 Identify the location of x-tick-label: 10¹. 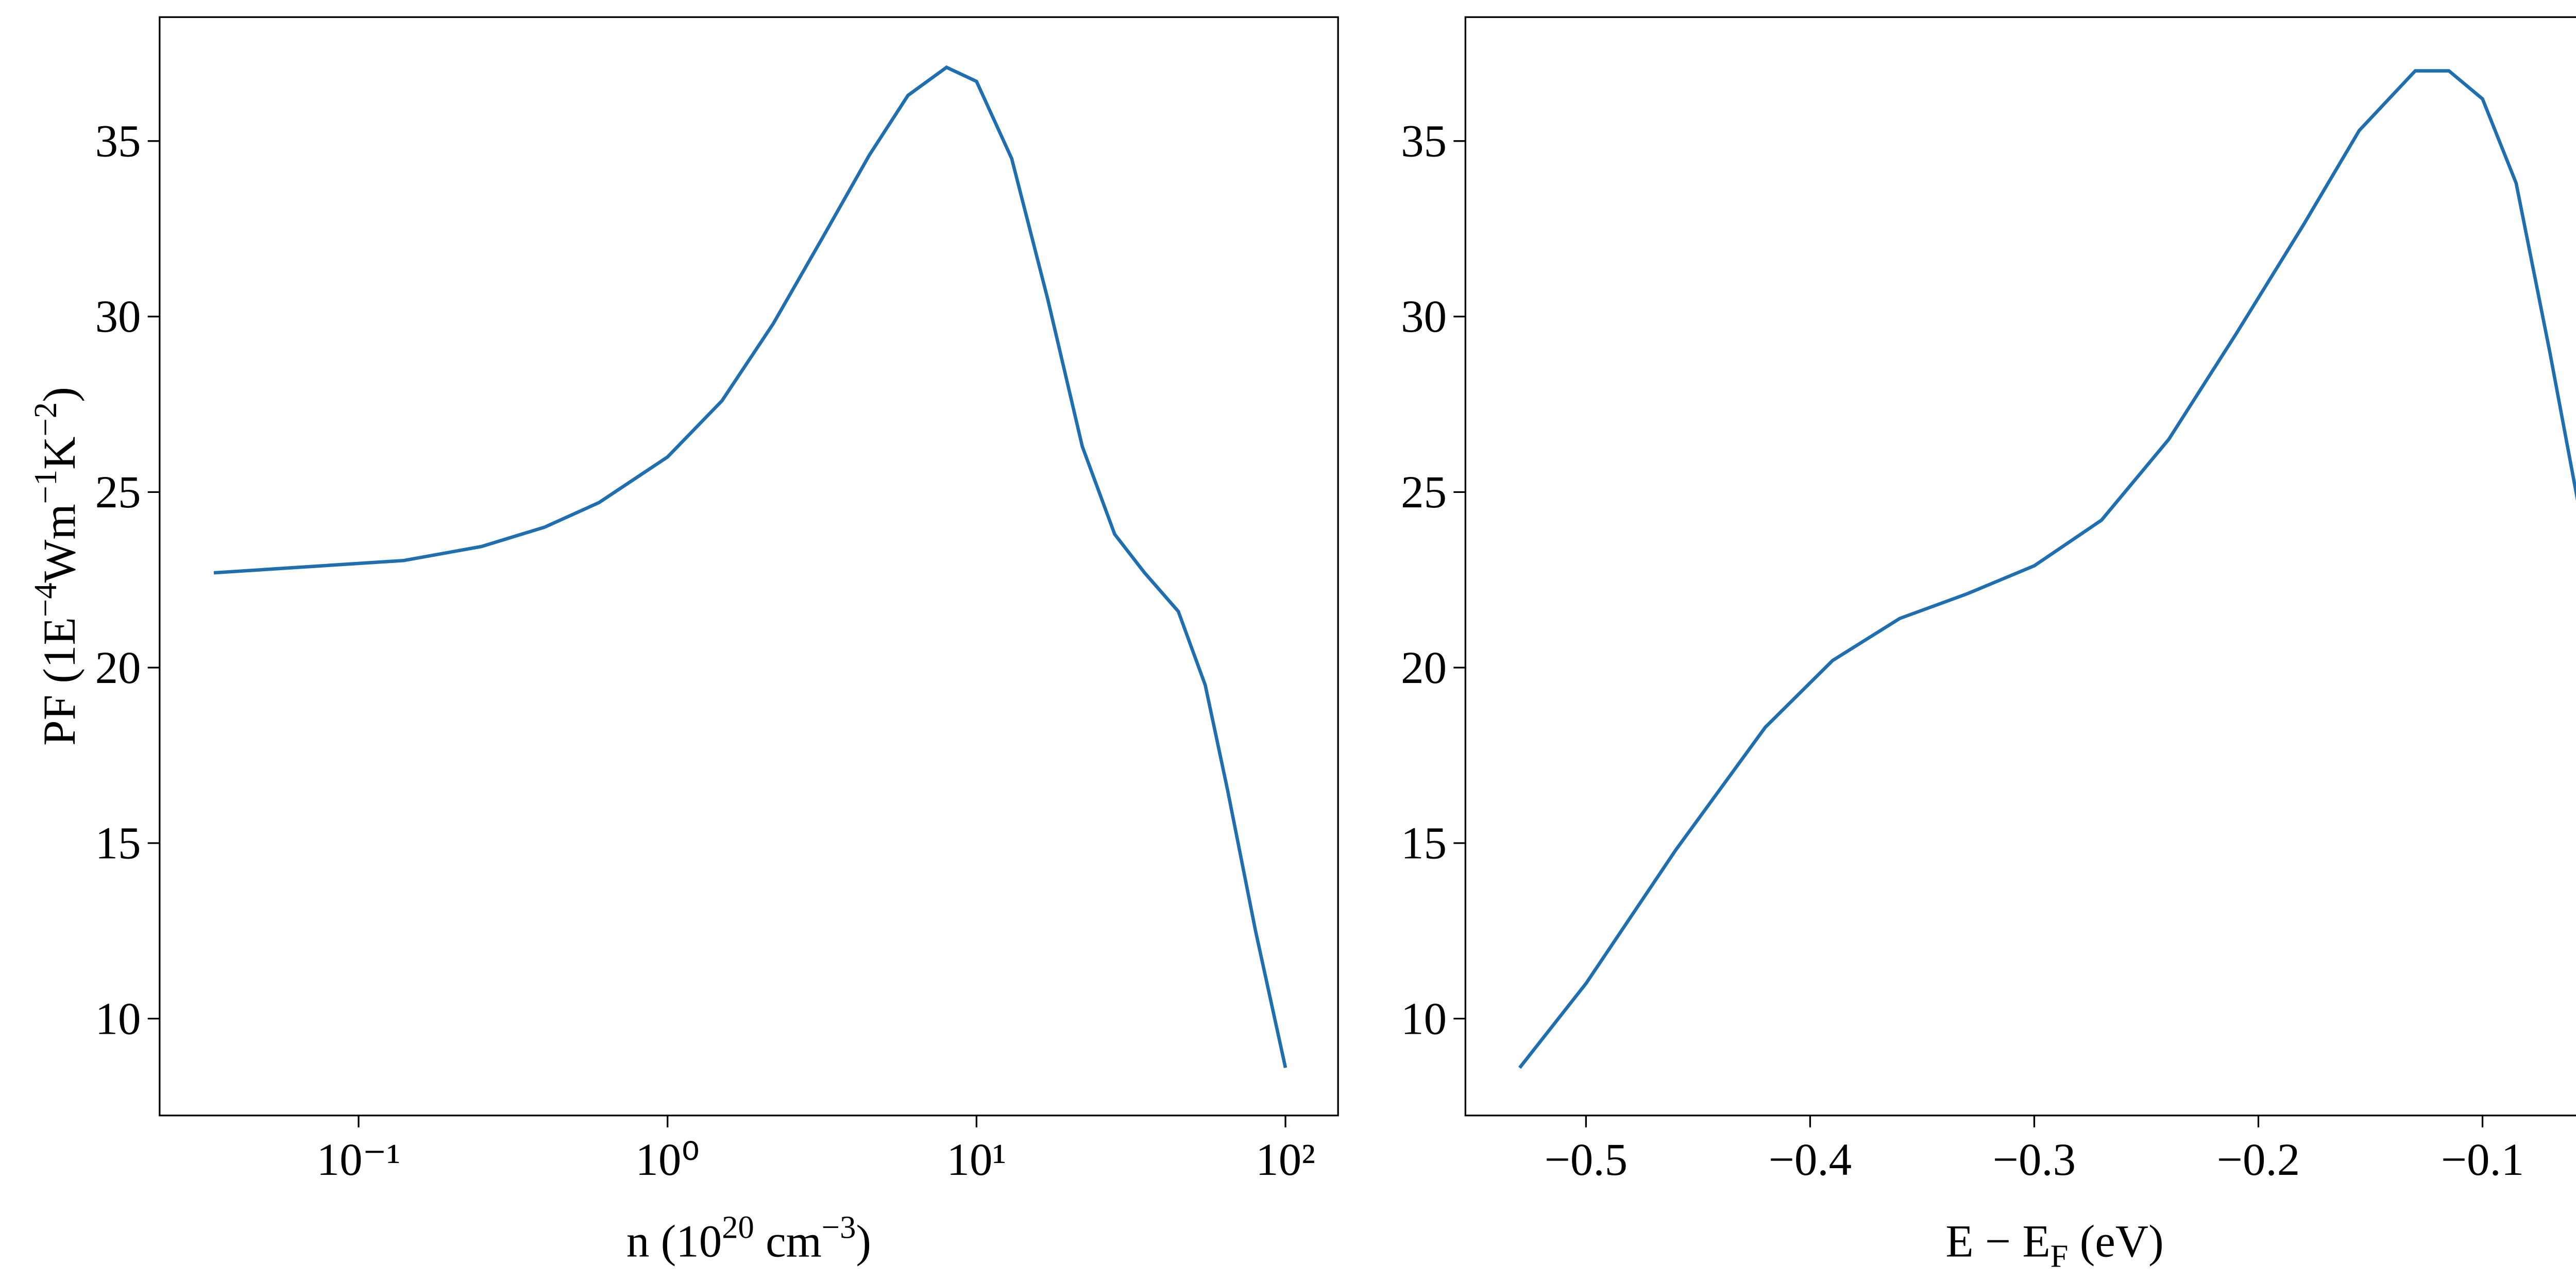
(977, 1160).